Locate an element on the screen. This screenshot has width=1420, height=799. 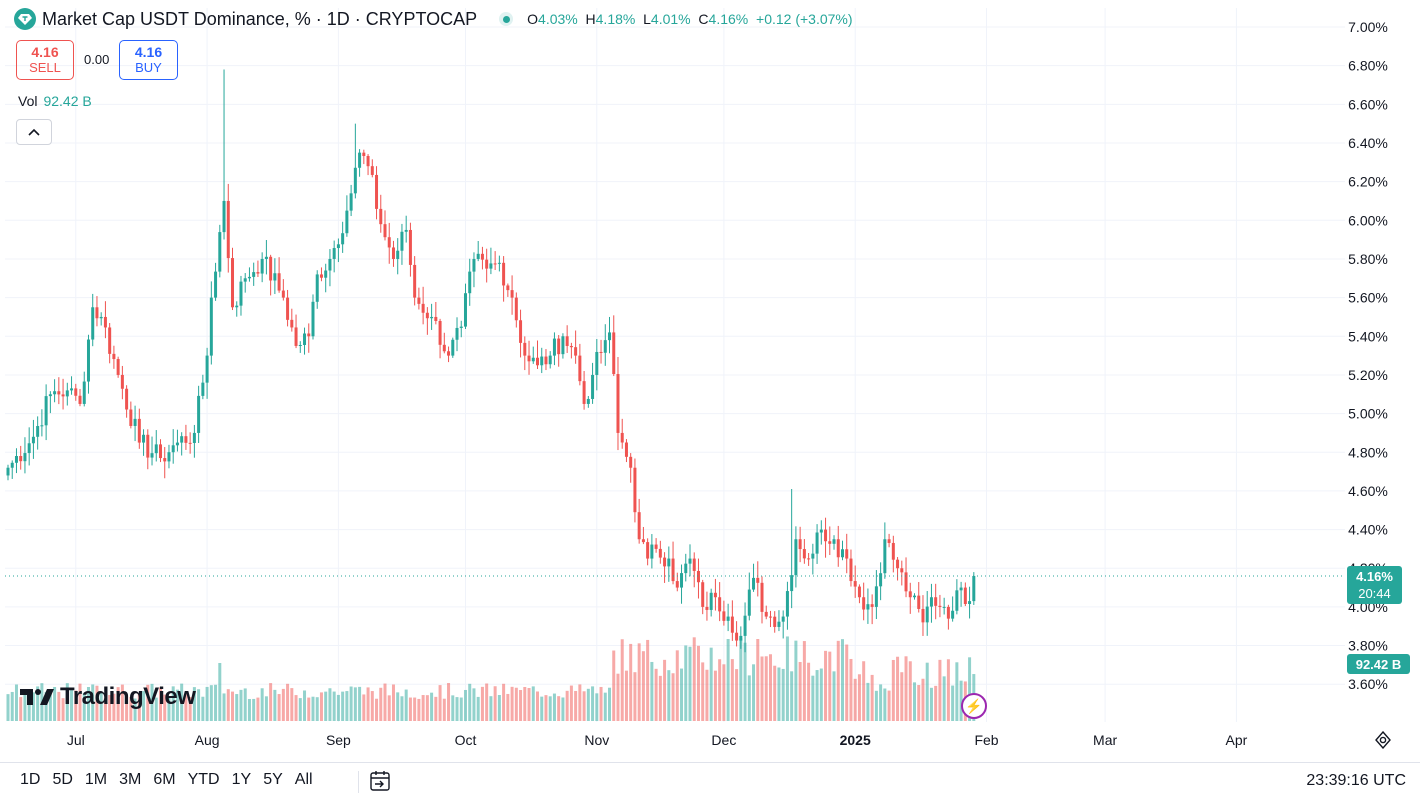
y-tick-label: 6.60% is located at coordinates (1368, 104).